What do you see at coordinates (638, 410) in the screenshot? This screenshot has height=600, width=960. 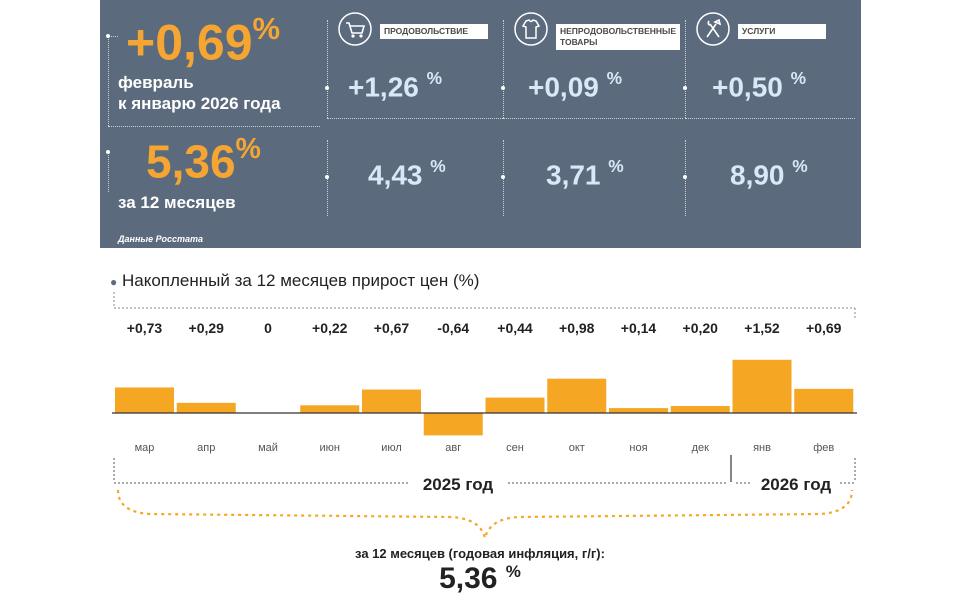 I see `bar-ноя` at bounding box center [638, 410].